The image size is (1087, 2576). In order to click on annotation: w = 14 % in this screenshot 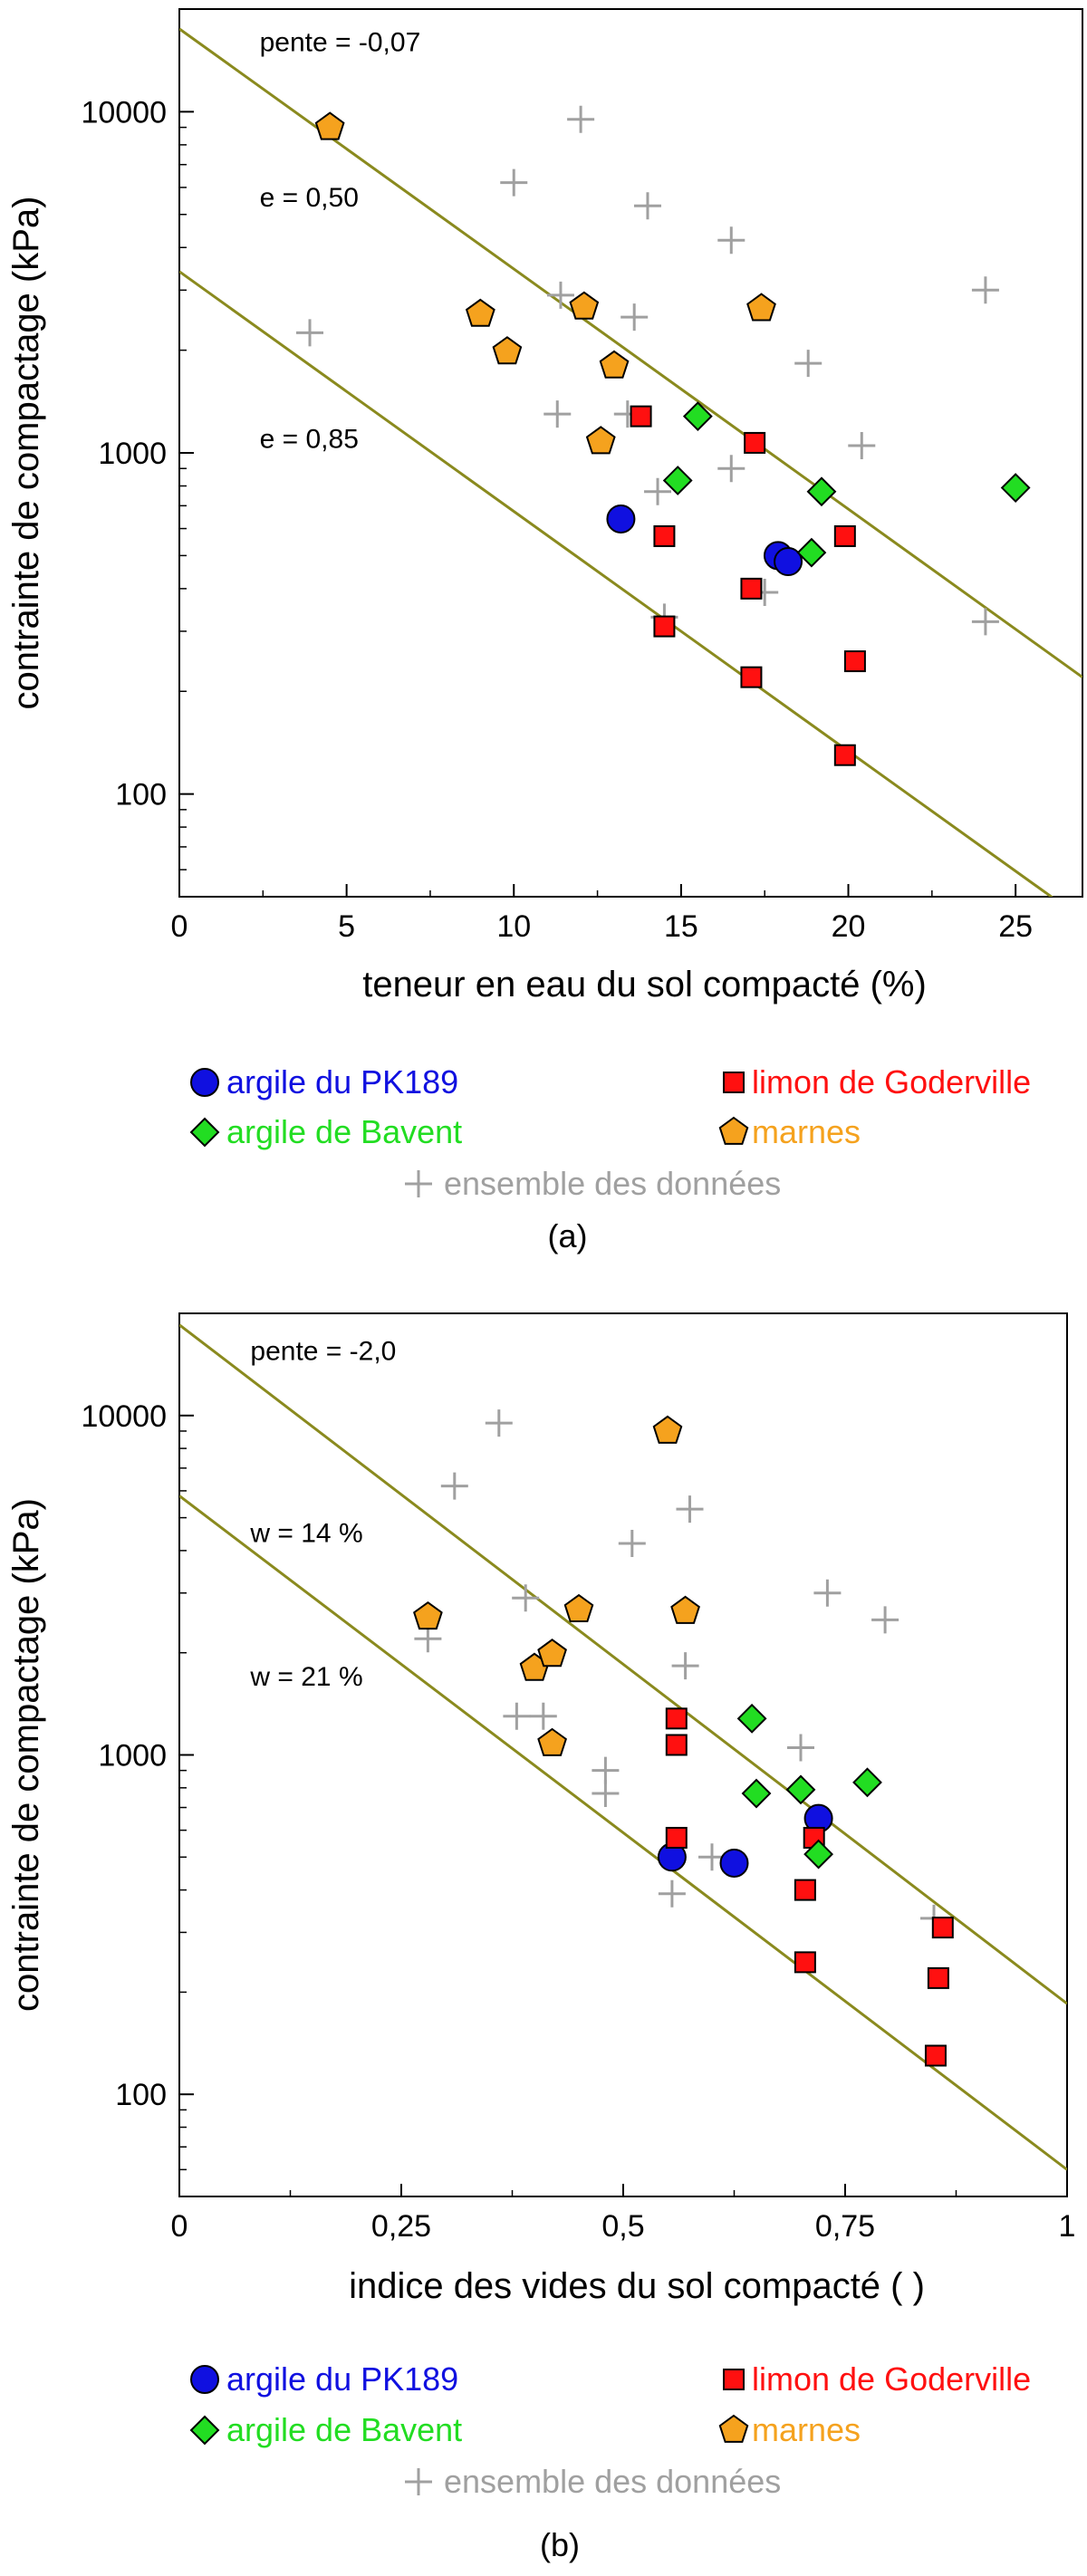, I will do `click(305, 1534)`.